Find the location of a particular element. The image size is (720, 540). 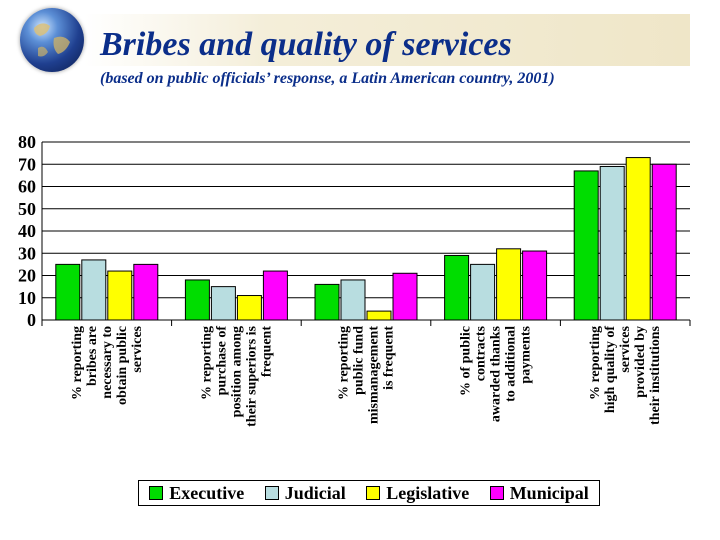

category-label: % of public is located at coordinates (466, 361).